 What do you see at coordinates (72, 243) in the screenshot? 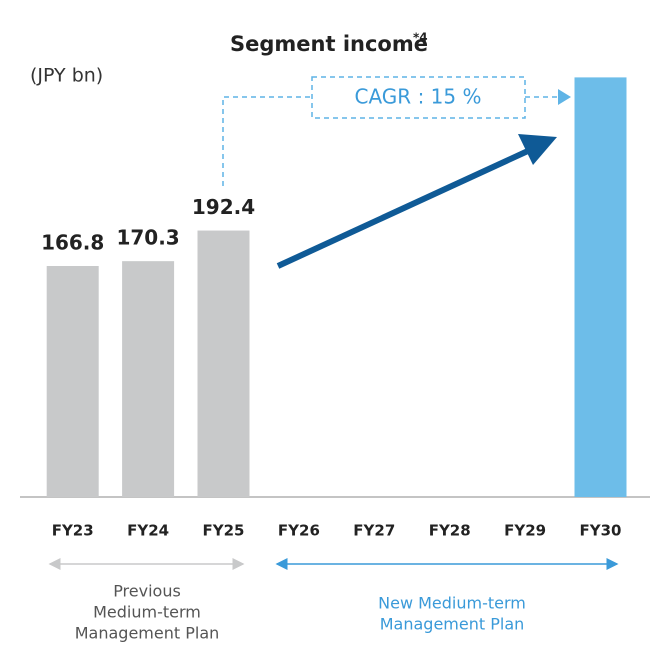
I see `value-label: 166.8` at bounding box center [72, 243].